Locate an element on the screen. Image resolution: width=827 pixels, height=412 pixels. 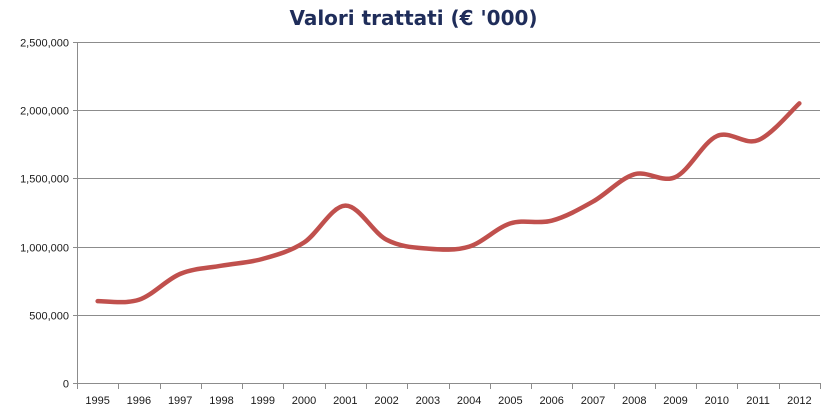
x-tick-label: 1998 is located at coordinates (221, 401).